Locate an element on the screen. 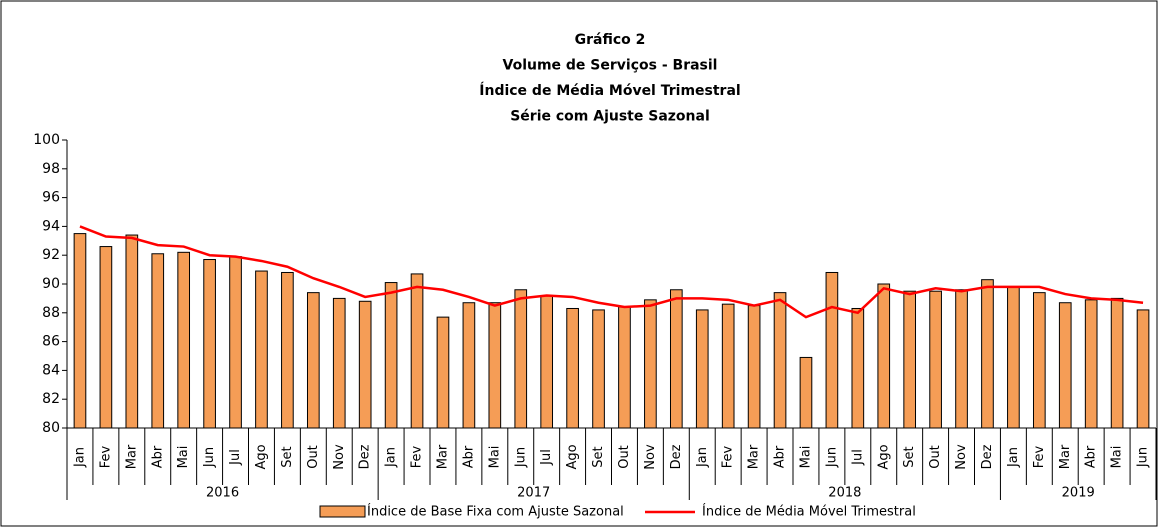  y-tick-label: 98 is located at coordinates (51, 169).